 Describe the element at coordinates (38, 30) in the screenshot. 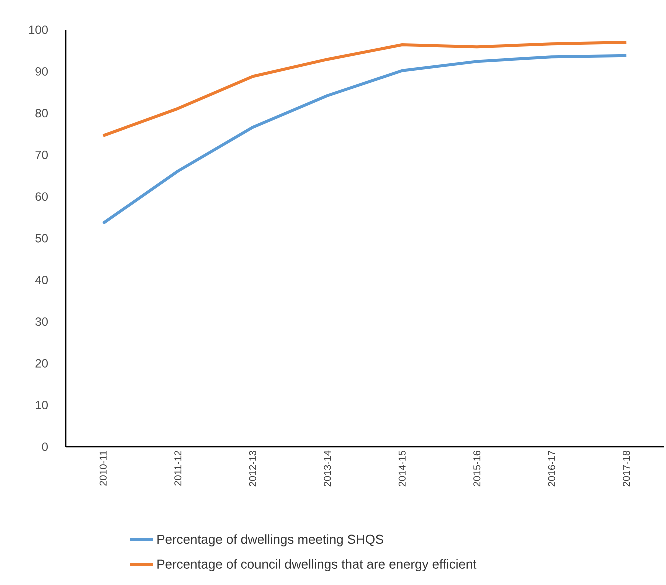

I see `y-tick-label: 100` at that location.